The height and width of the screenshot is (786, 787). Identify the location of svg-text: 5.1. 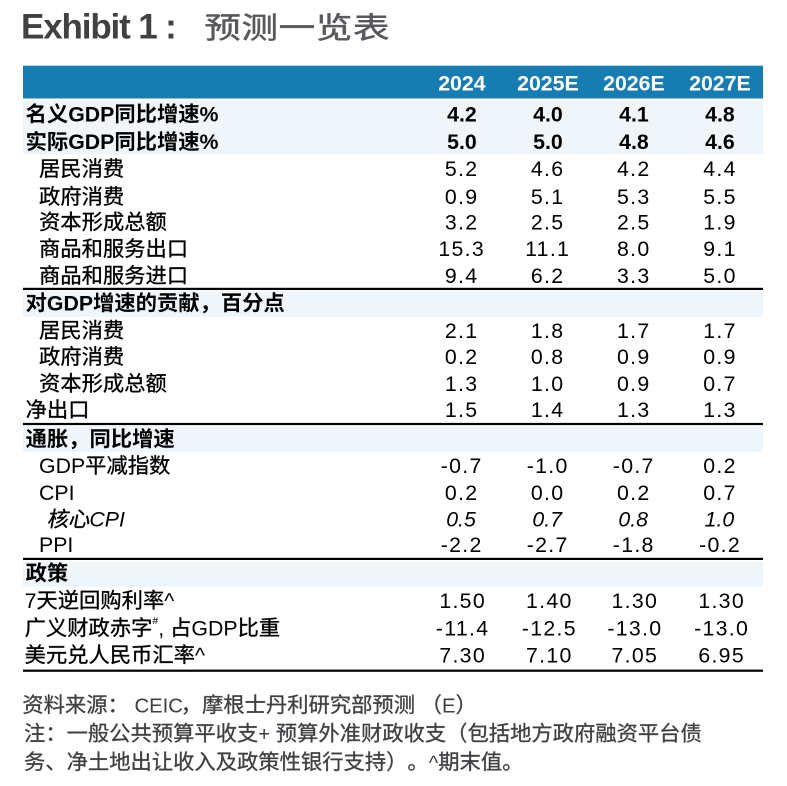
(548, 197).